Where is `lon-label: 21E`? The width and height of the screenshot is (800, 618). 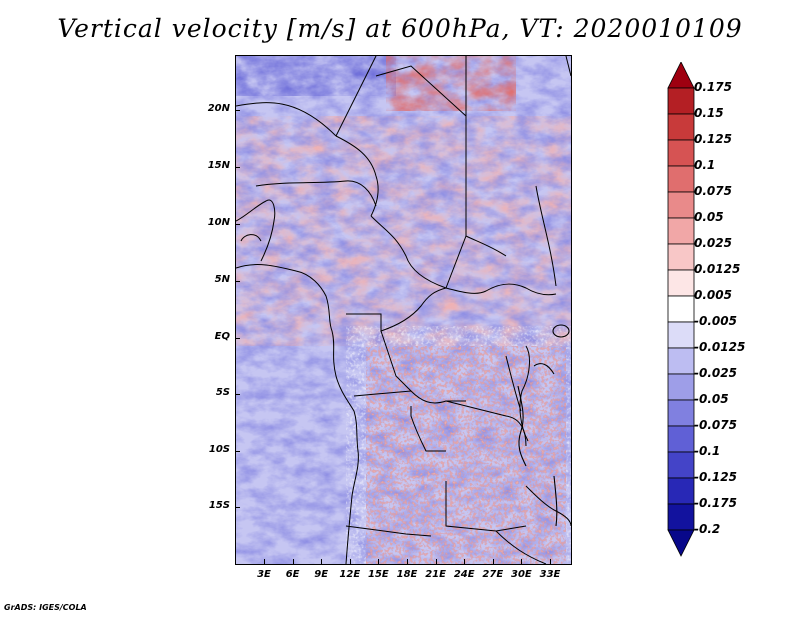 lon-label: 21E is located at coordinates (435, 574).